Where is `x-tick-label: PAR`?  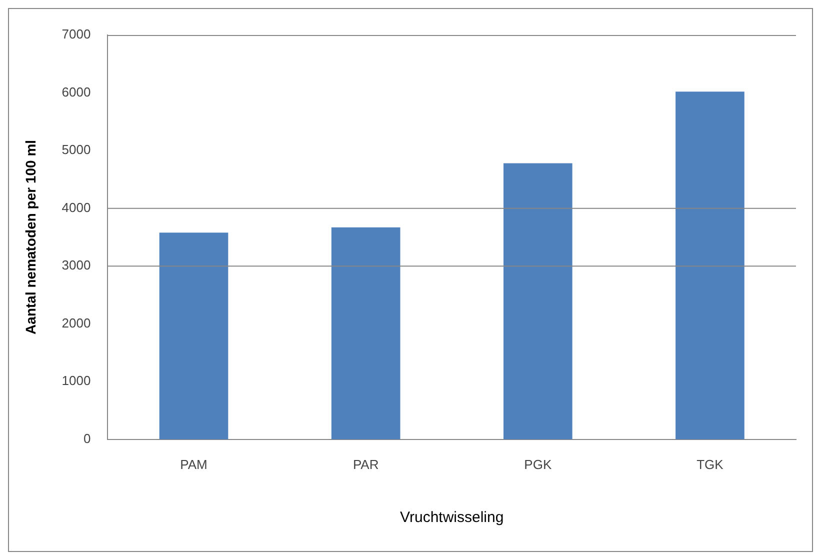 x-tick-label: PAR is located at coordinates (365, 464).